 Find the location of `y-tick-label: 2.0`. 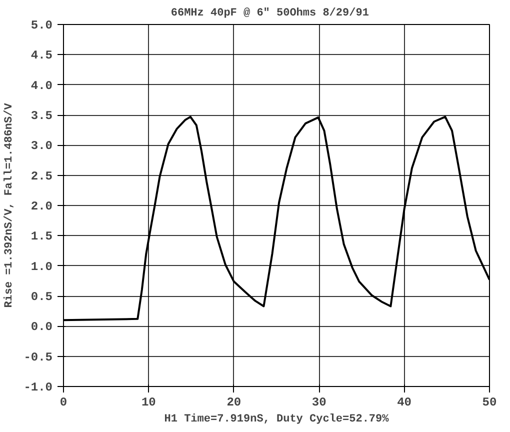

y-tick-label: 2.0 is located at coordinates (41, 207).